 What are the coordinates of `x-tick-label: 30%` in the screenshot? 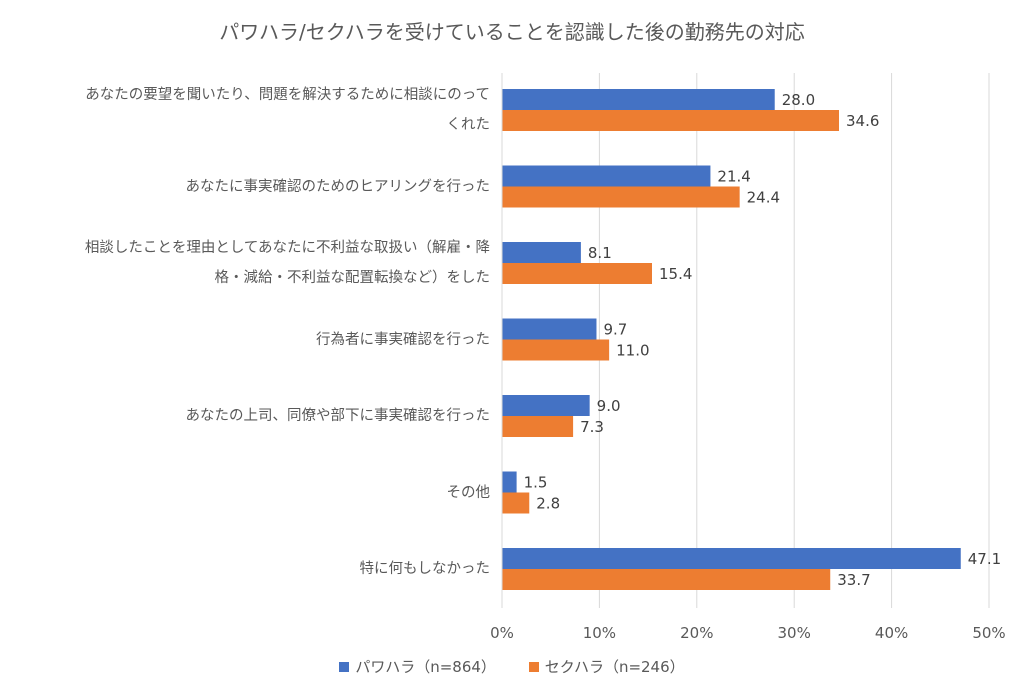 It's located at (794, 633).